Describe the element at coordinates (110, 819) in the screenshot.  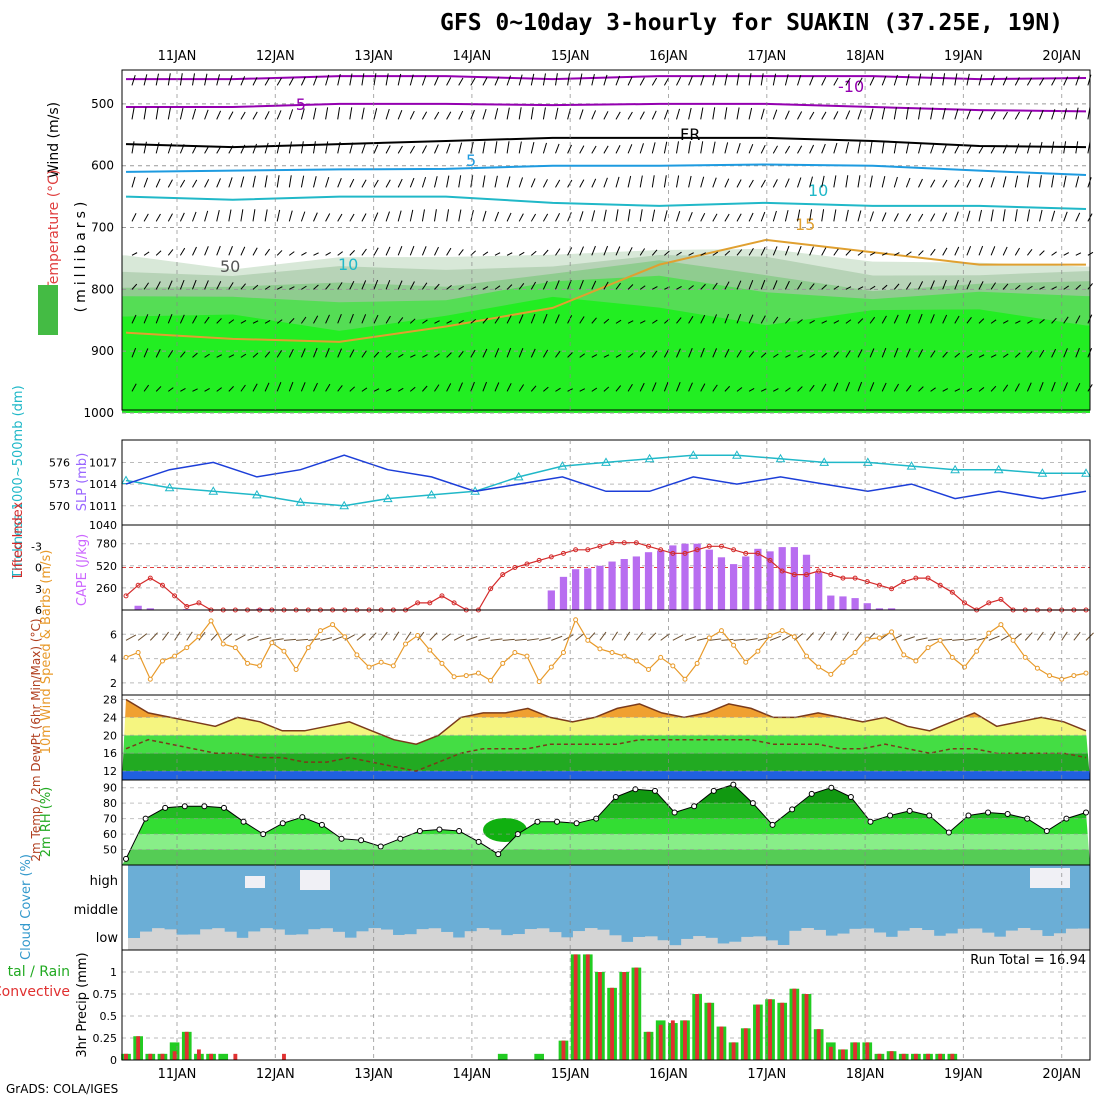
I see `y-tick-label: 70` at that location.